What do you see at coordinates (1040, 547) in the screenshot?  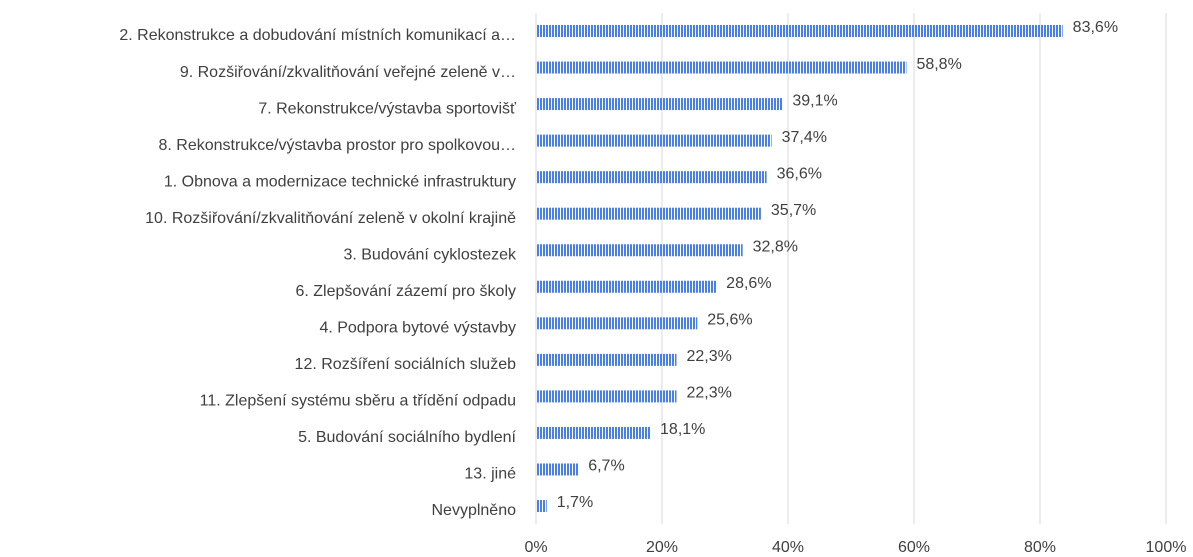 I see `x-tick-label: 80%` at bounding box center [1040, 547].